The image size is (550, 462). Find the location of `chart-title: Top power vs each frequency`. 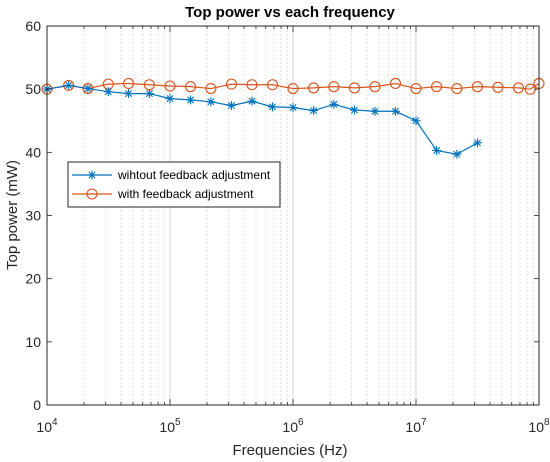

chart-title: Top power vs each frequency is located at coordinates (290, 12).